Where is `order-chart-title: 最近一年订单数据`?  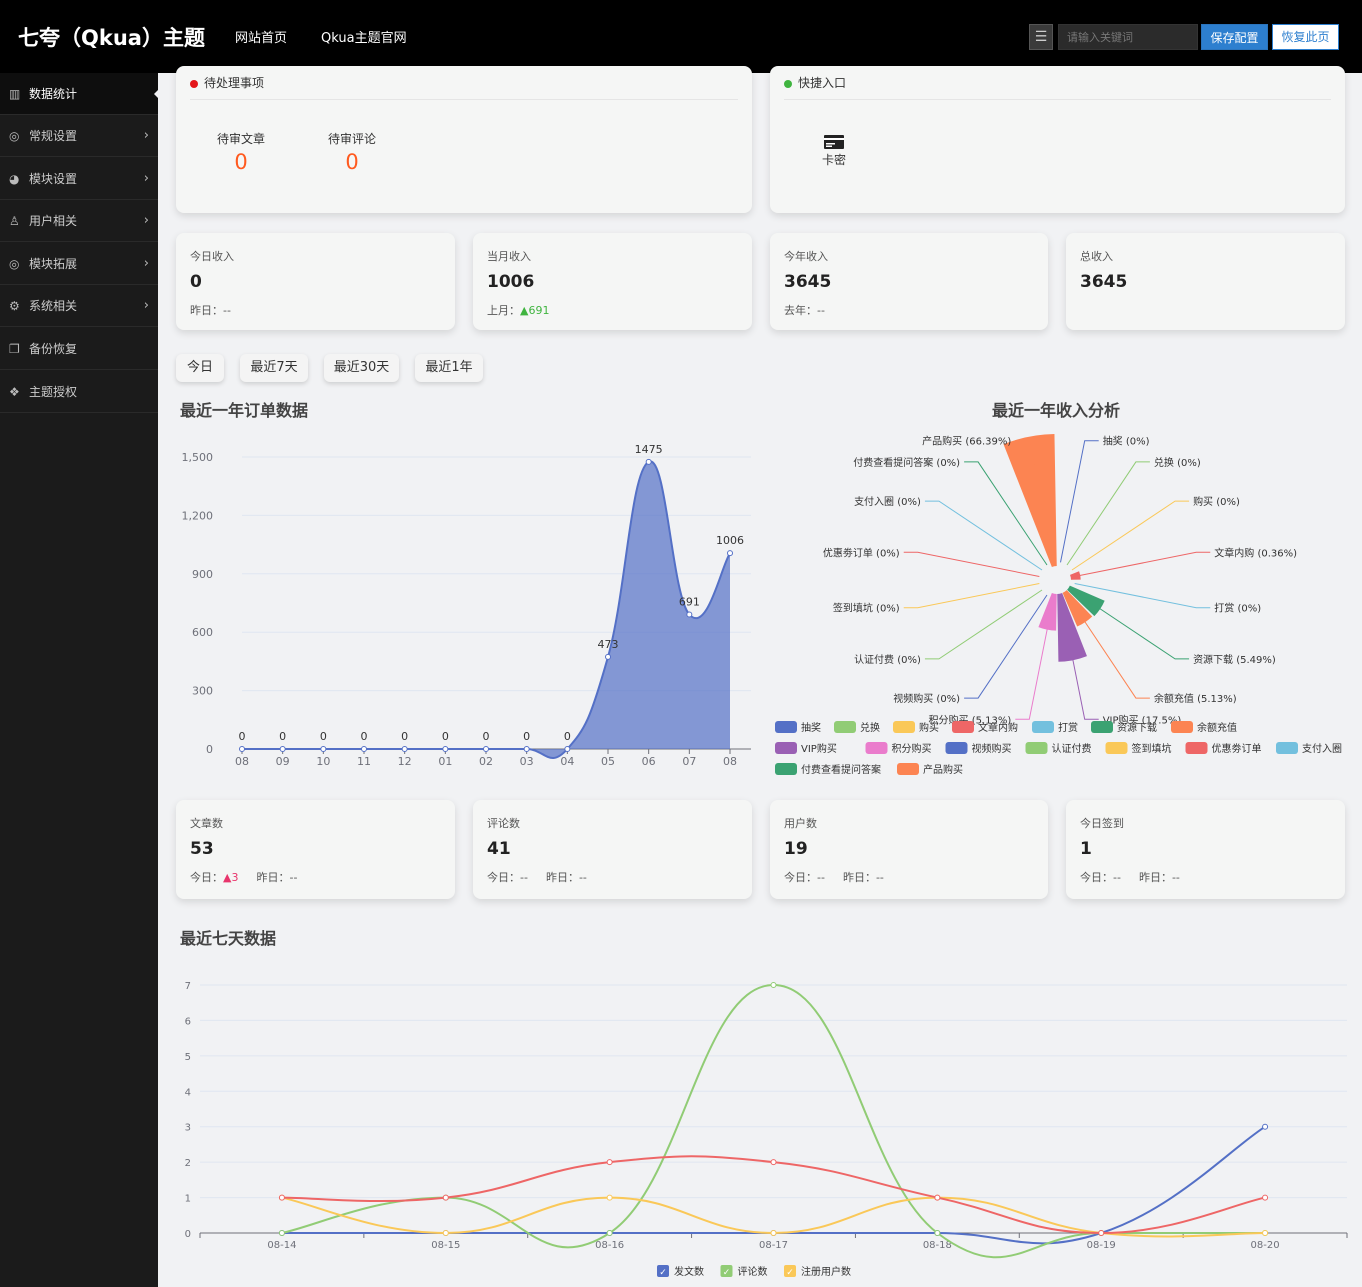
order-chart-title: 最近一年订单数据 is located at coordinates (244, 410).